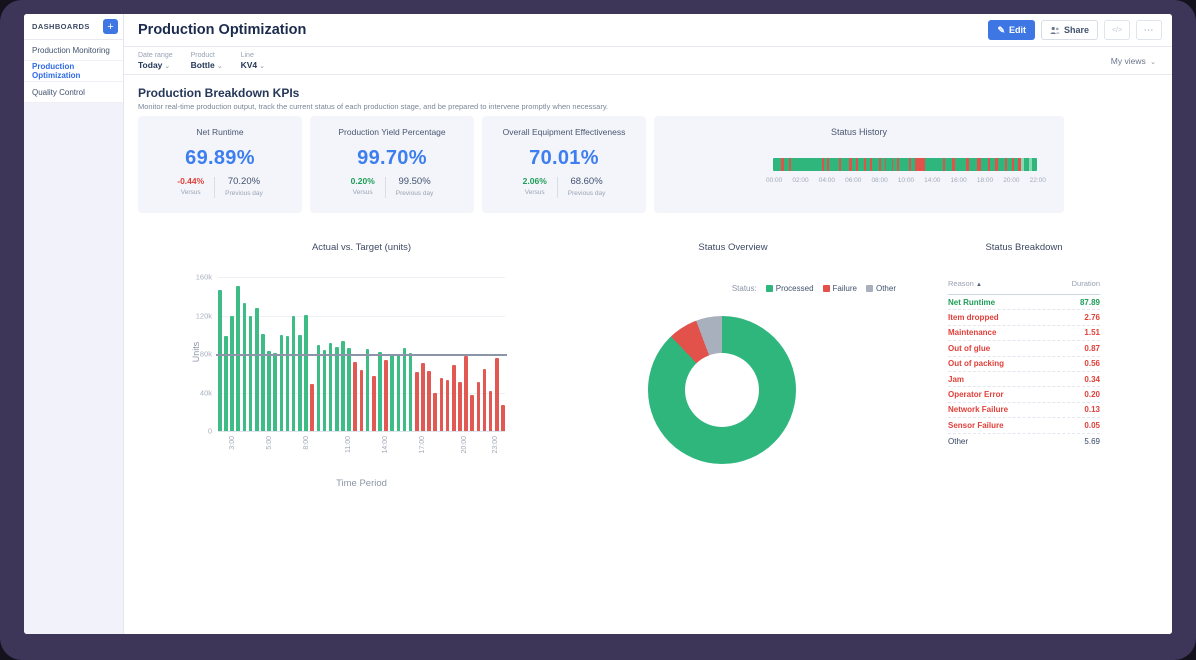  I want to click on filter-date-range: Date range Today ⌄, so click(155, 61).